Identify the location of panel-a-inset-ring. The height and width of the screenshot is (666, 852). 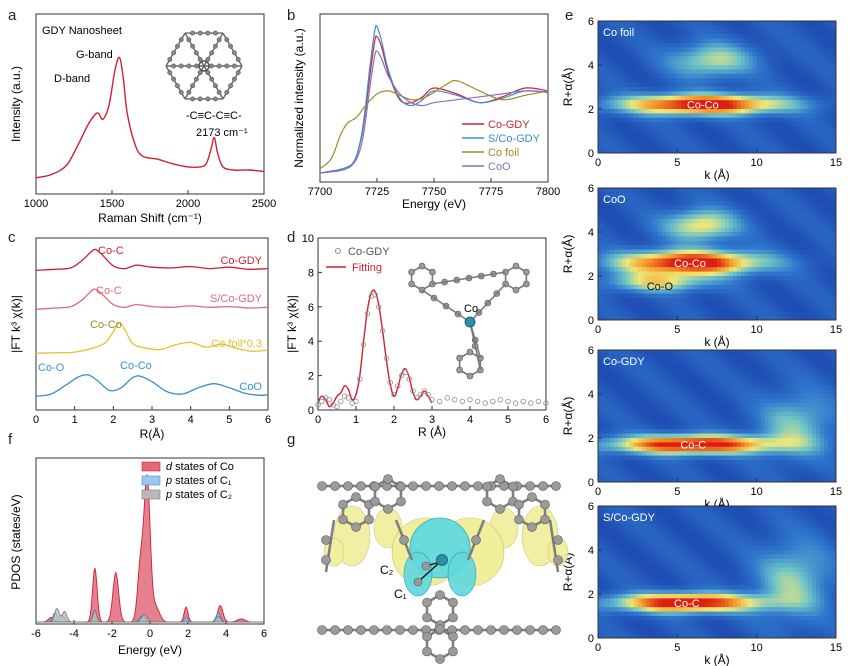
(204, 66).